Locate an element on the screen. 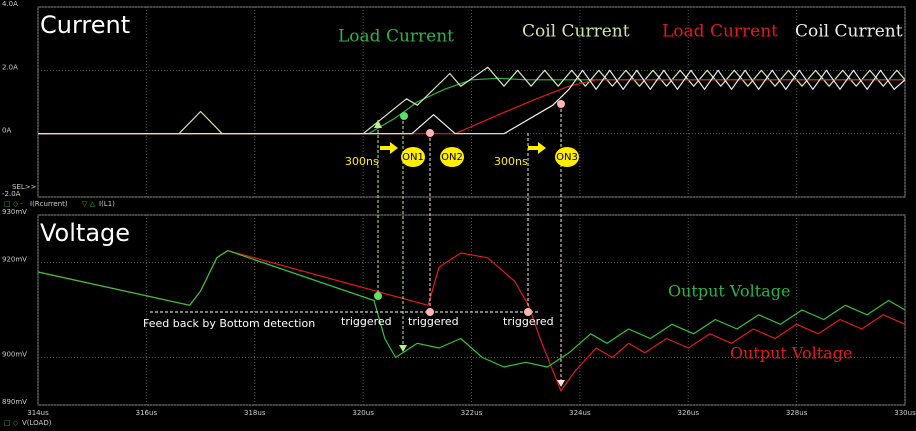 Image resolution: width=916 pixels, height=431 pixels. x-tick-label: 324us is located at coordinates (580, 413).